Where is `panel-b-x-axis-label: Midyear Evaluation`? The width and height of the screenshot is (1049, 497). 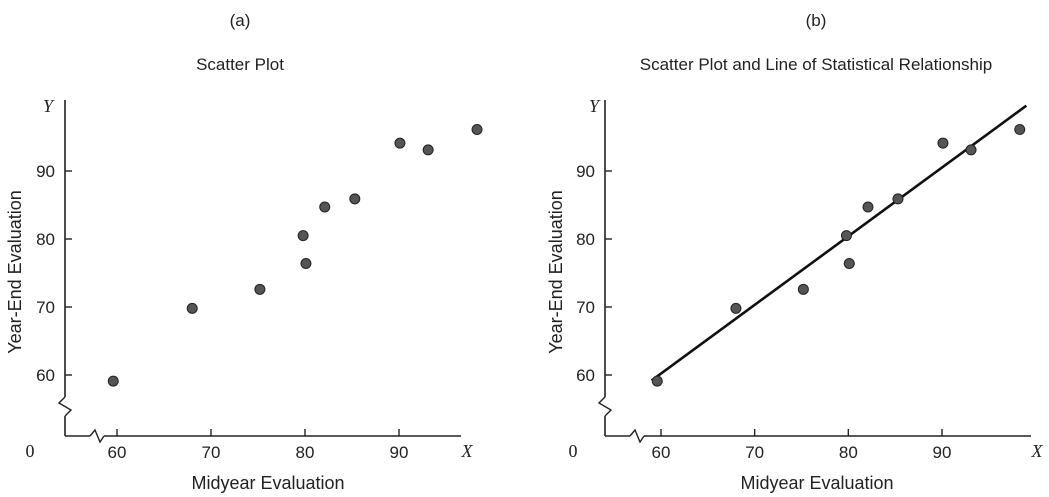 panel-b-x-axis-label: Midyear Evaluation is located at coordinates (816, 483).